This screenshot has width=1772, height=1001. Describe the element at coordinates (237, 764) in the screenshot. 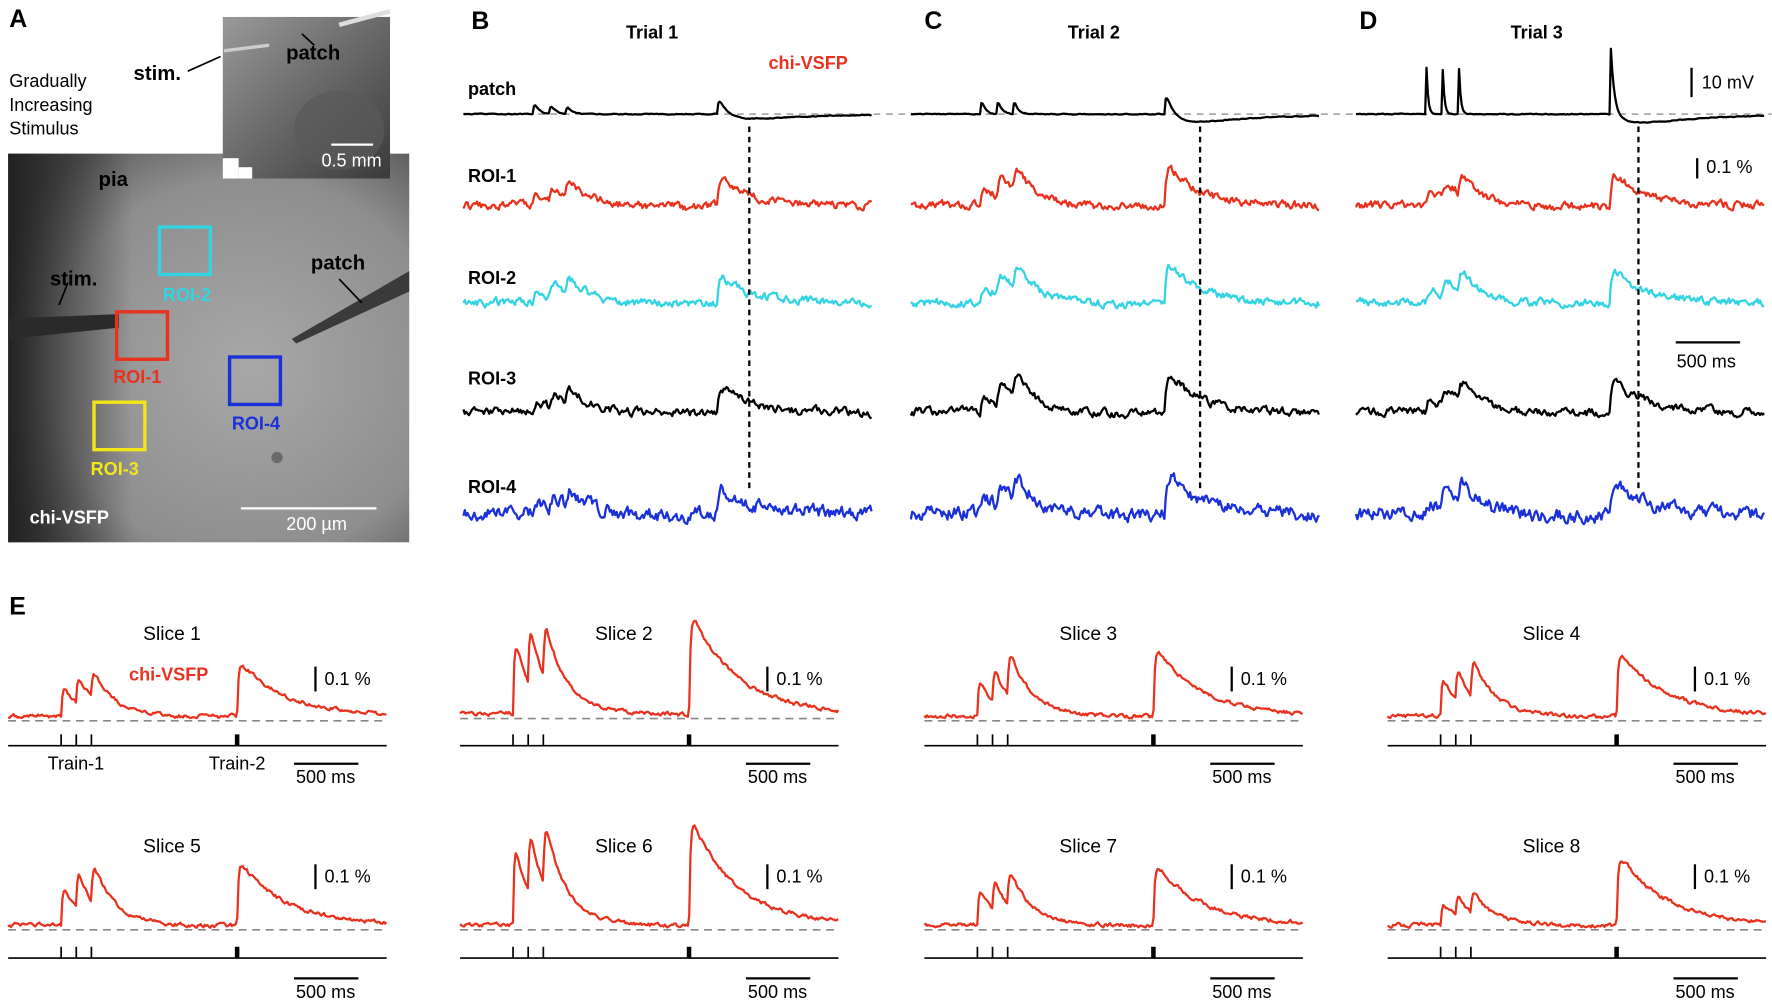

I see `train-label: Train-2` at that location.